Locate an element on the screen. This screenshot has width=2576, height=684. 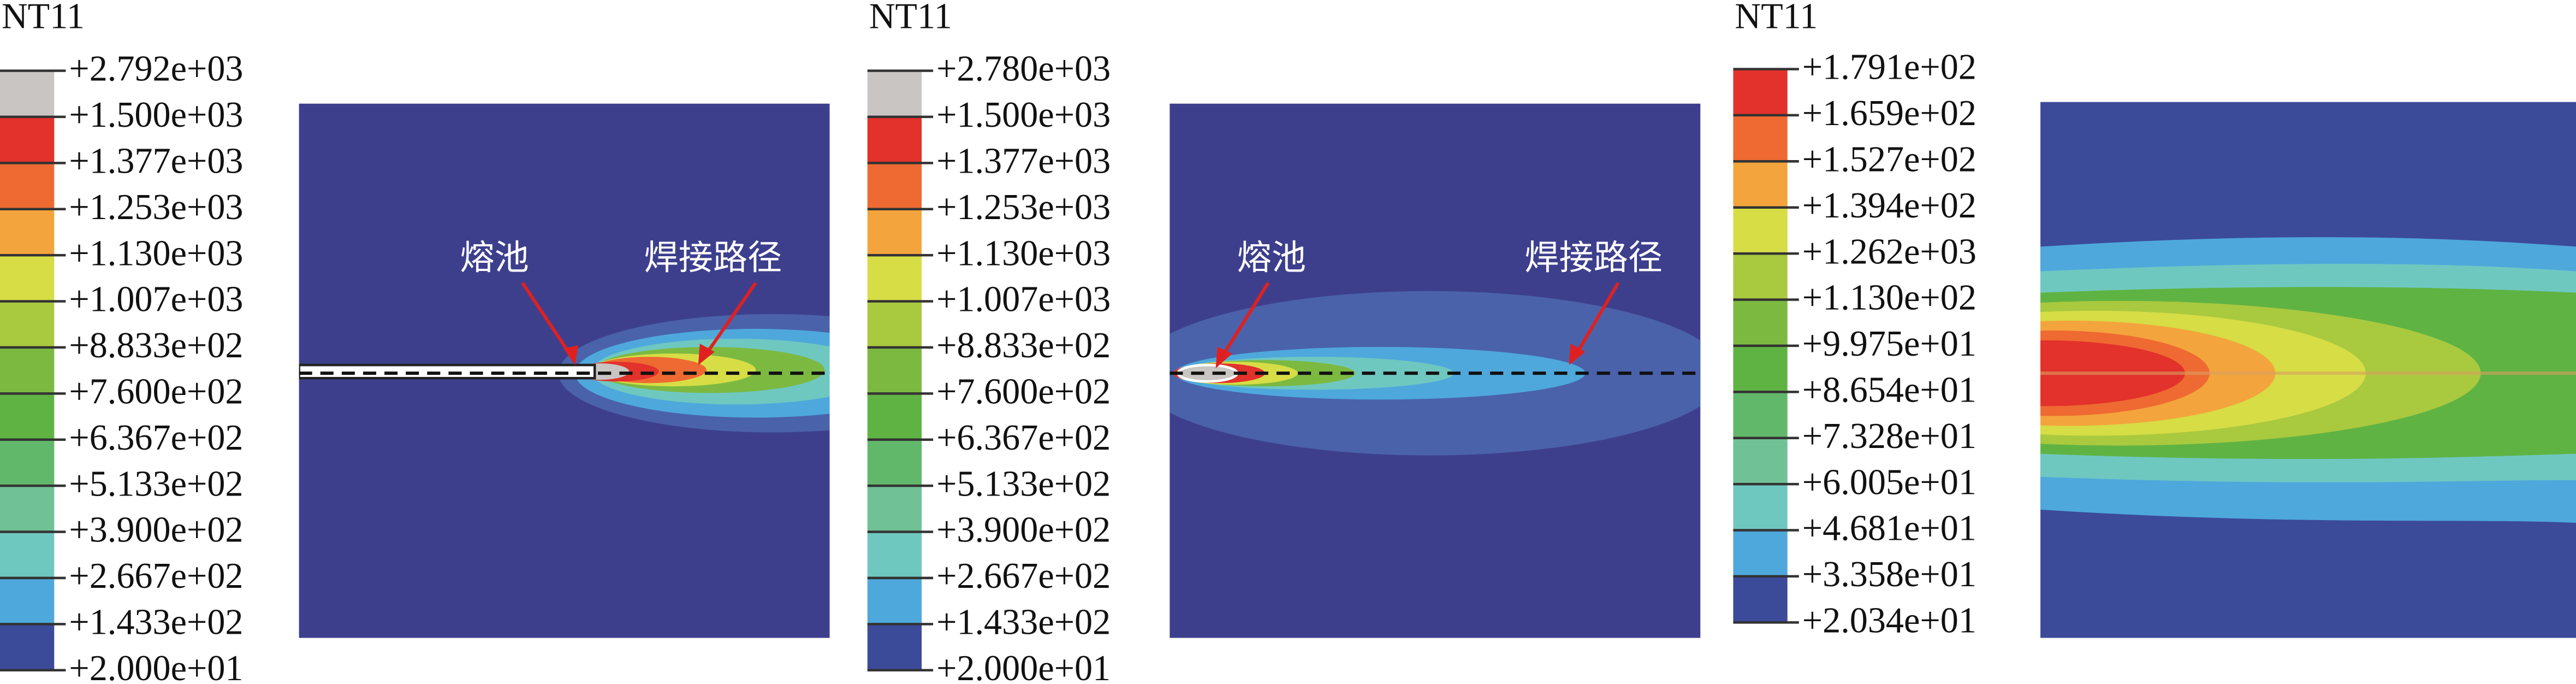
legend-label: +2.780e+03 is located at coordinates (1023, 69).